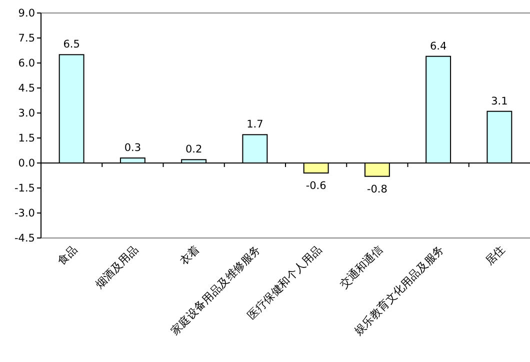 The height and width of the screenshot is (362, 530). Describe the element at coordinates (499, 101) in the screenshot. I see `data-label: 3.1` at that location.